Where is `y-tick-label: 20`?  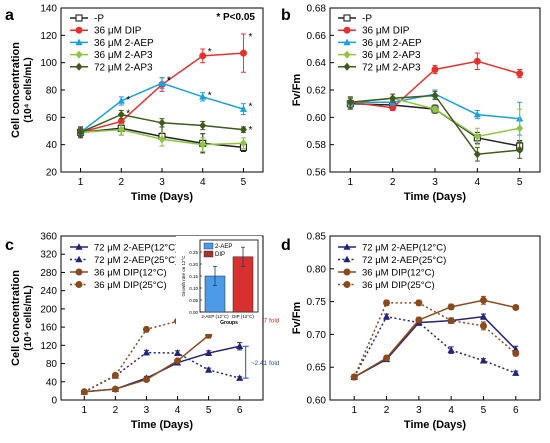 y-tick-label: 20 is located at coordinates (52, 173).